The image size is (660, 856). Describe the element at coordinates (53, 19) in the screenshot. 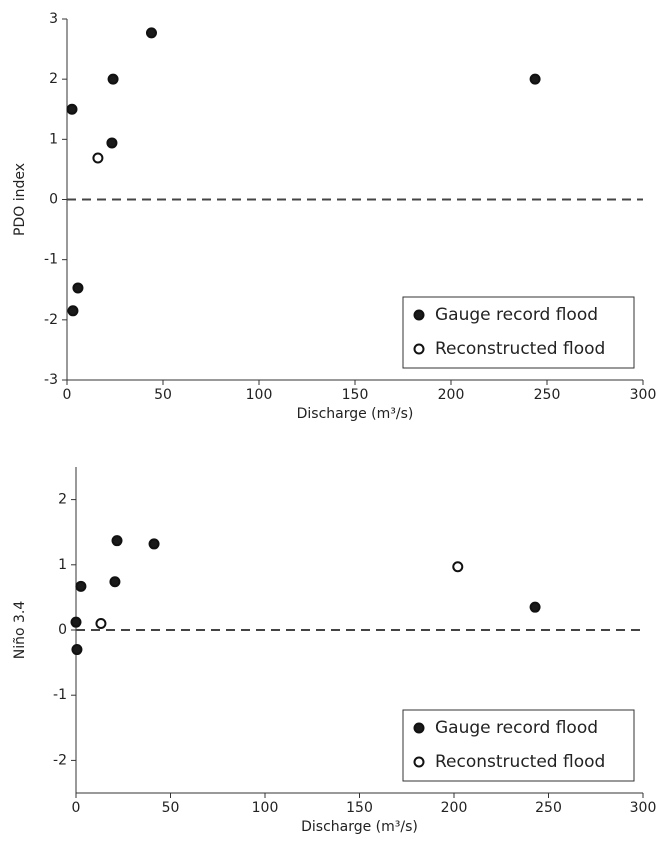

I see `y-tick-label: 3` at that location.